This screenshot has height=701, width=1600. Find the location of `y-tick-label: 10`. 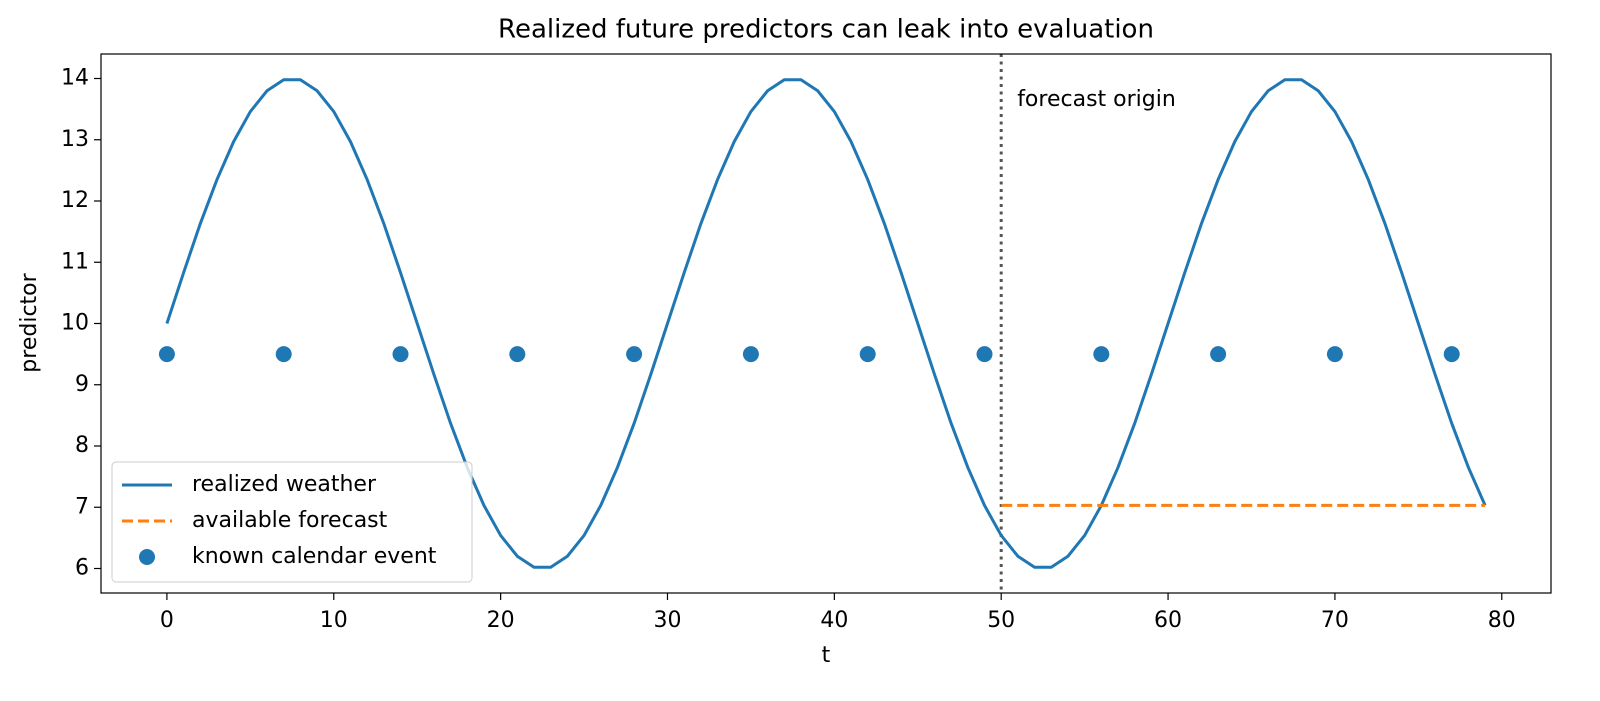

y-tick-label: 10 is located at coordinates (75, 323).